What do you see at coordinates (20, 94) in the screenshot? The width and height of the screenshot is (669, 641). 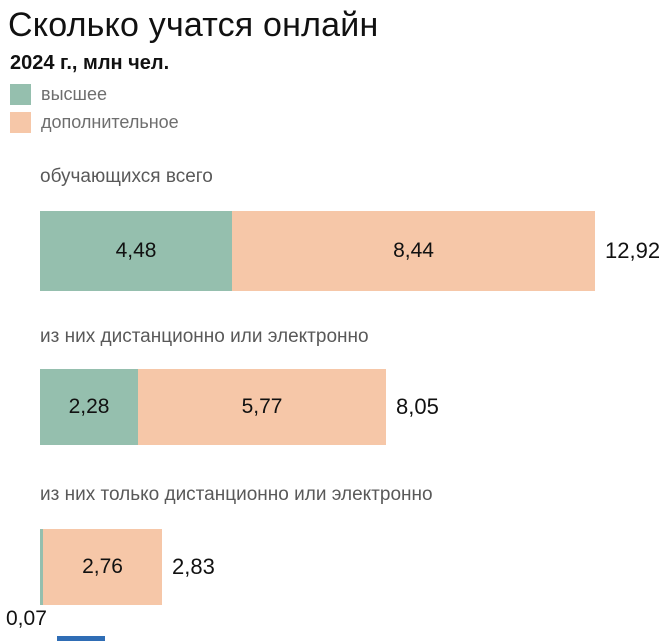 I see `legend-swatch-higher` at bounding box center [20, 94].